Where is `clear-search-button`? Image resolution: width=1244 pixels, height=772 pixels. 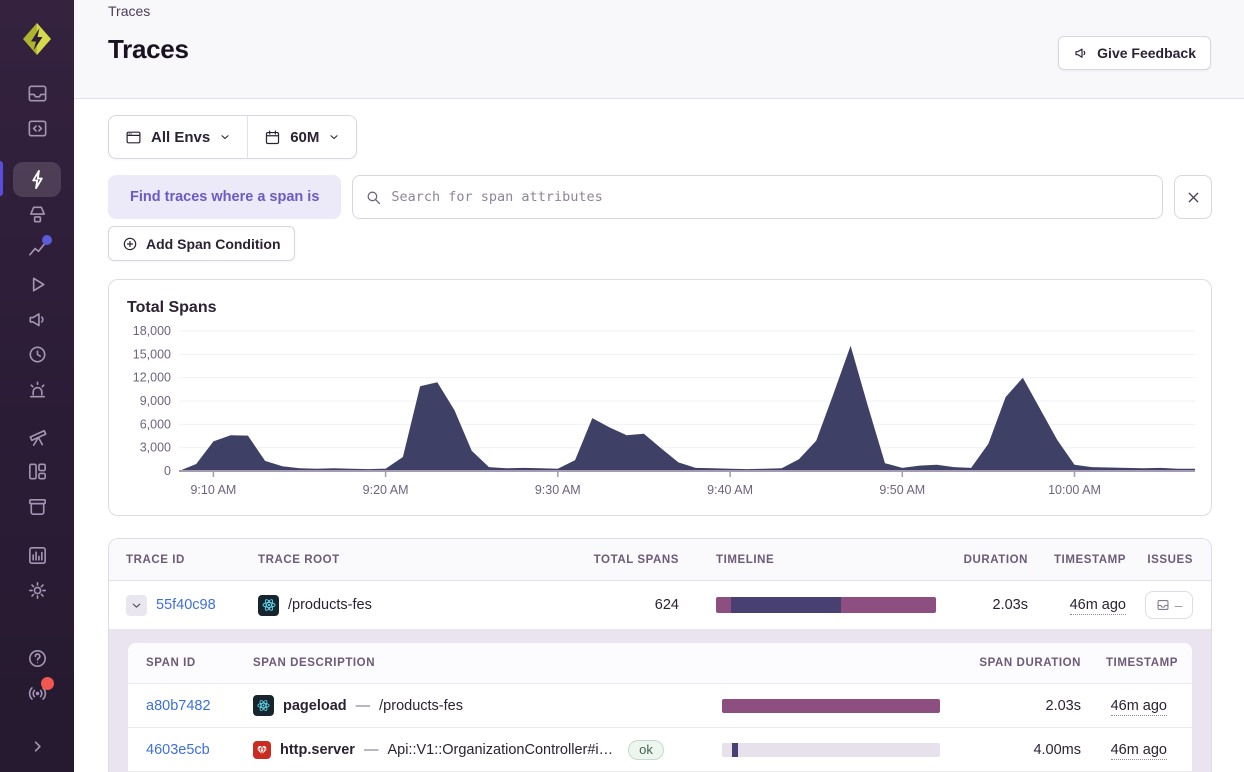 clear-search-button is located at coordinates (1193, 197).